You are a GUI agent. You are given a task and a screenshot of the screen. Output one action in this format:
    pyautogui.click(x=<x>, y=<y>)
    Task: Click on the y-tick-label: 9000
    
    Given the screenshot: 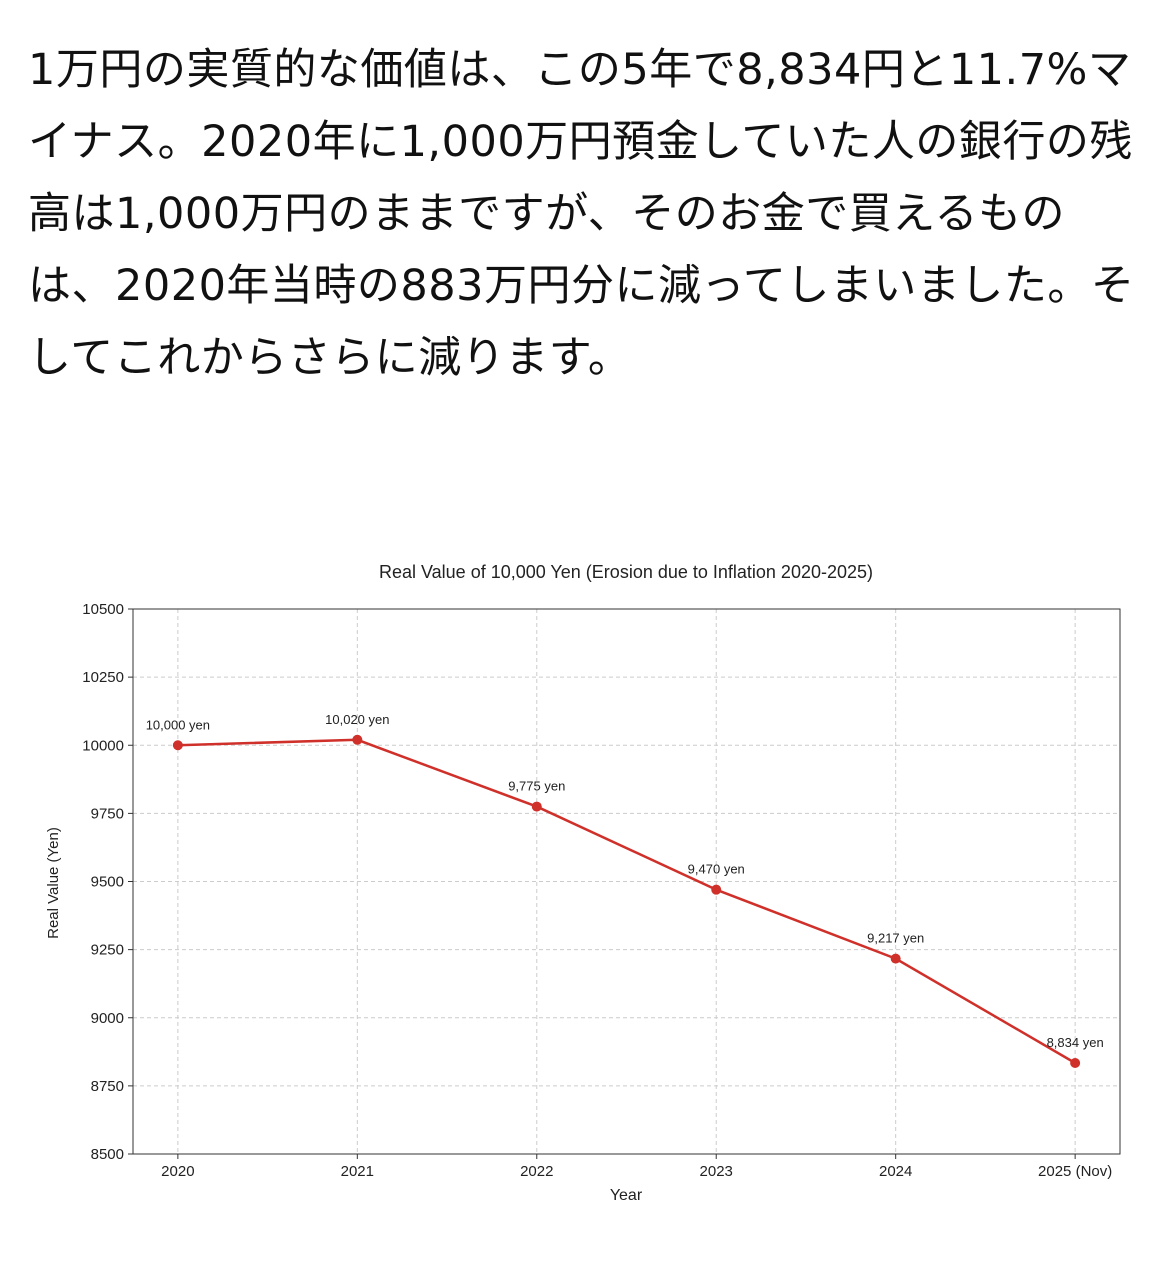 What is the action you would take?
    pyautogui.click(x=107, y=1018)
    